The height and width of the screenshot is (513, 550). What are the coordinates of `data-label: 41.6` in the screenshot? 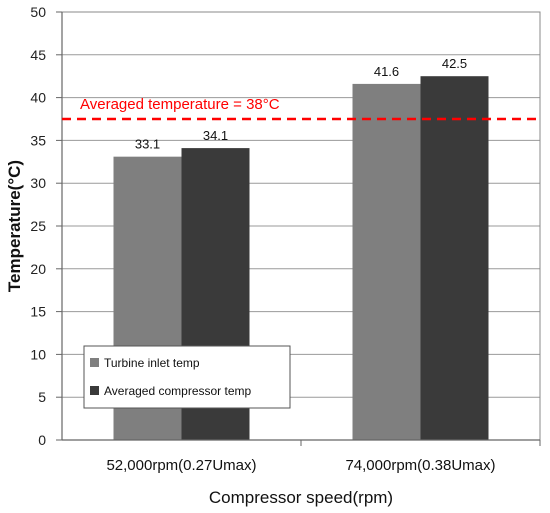 It's located at (386, 71).